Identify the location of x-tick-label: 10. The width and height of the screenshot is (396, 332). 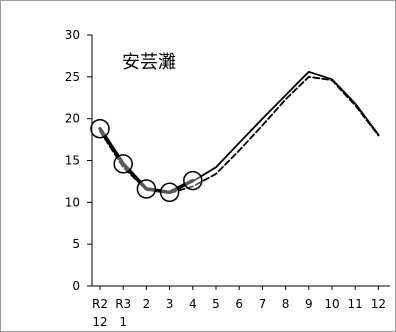
(331, 304).